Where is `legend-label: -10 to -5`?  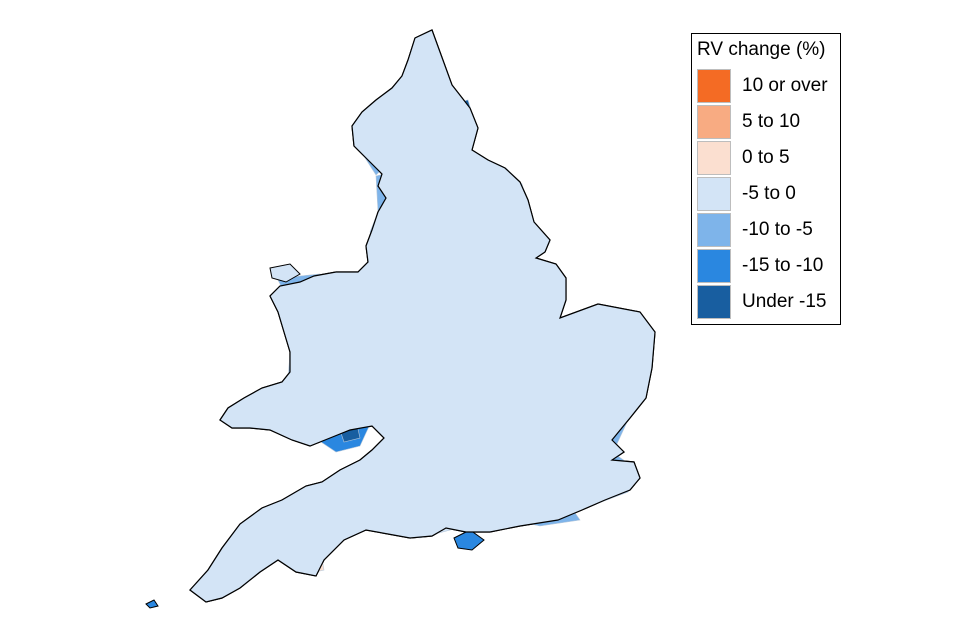
legend-label: -10 to -5 is located at coordinates (777, 229).